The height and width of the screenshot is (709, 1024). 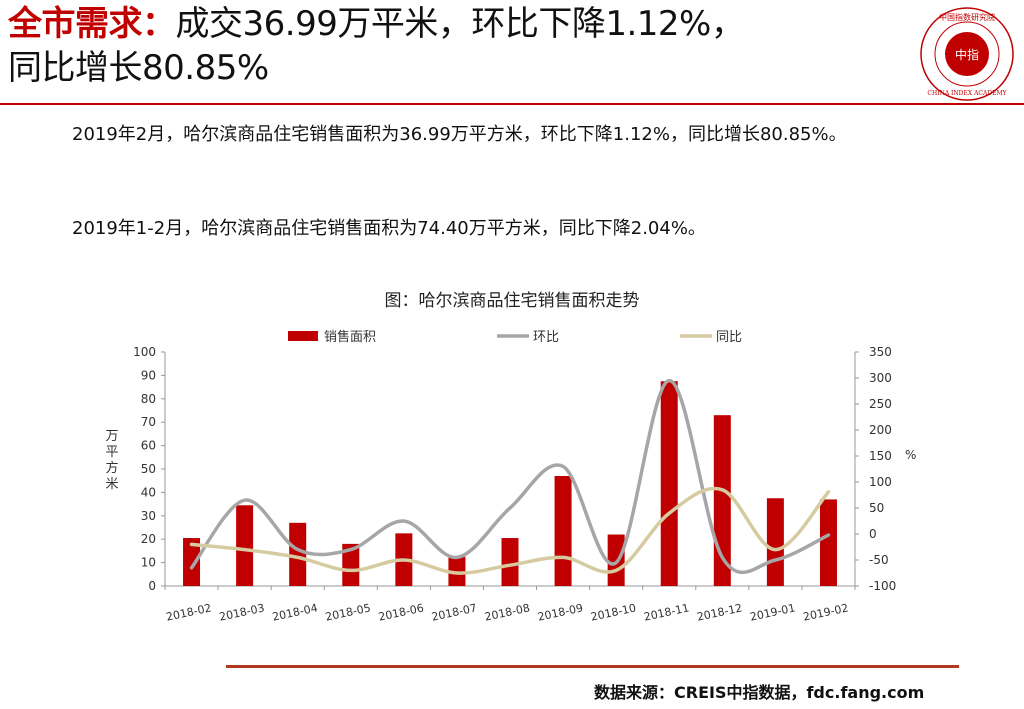 I want to click on right-tick-label: 250, so click(x=880, y=404).